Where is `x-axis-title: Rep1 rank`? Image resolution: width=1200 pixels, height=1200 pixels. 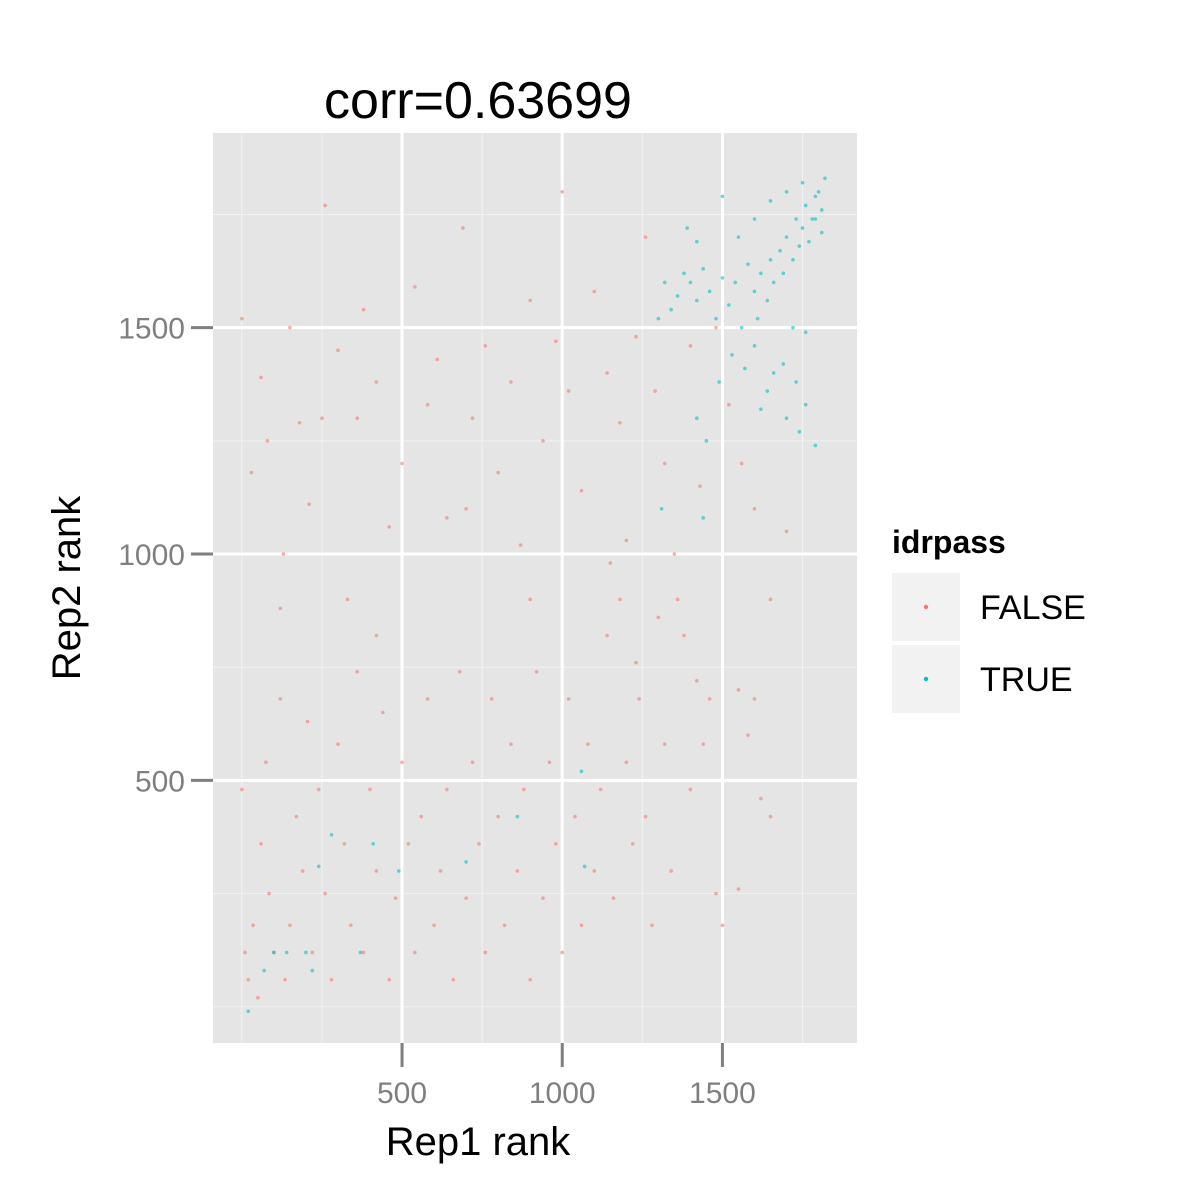 x-axis-title: Rep1 rank is located at coordinates (479, 1142).